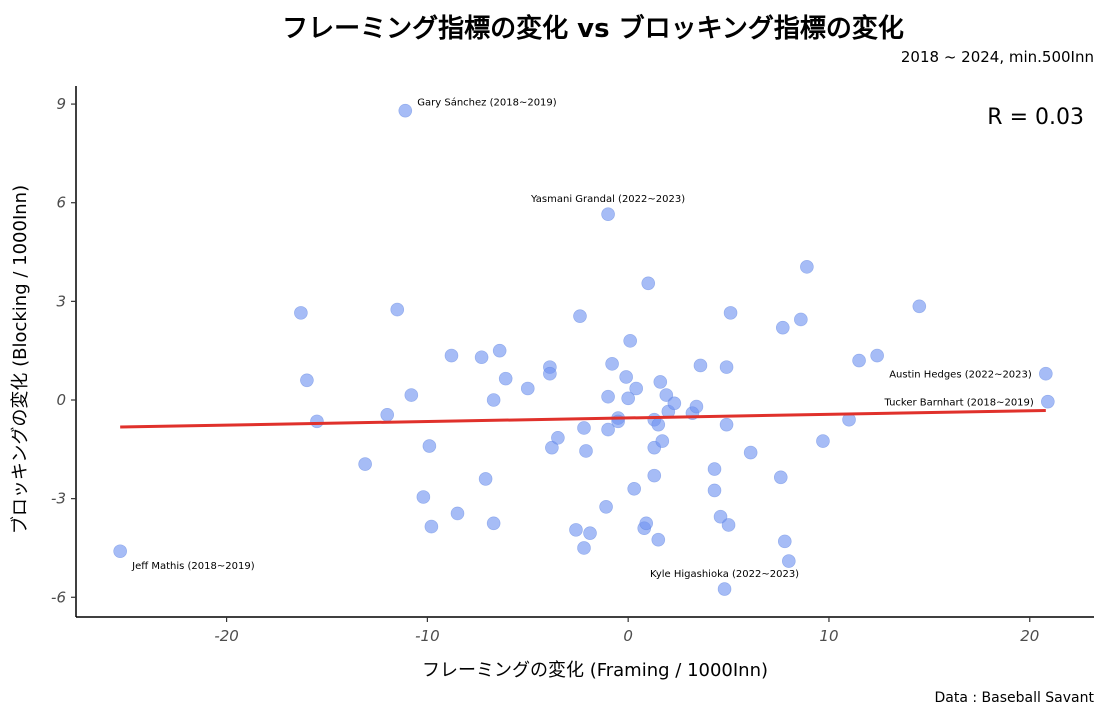 This screenshot has height=720, width=1106. Describe the element at coordinates (724, 574) in the screenshot. I see `point-label: Kyle Higashioka (2022~2023)` at that location.